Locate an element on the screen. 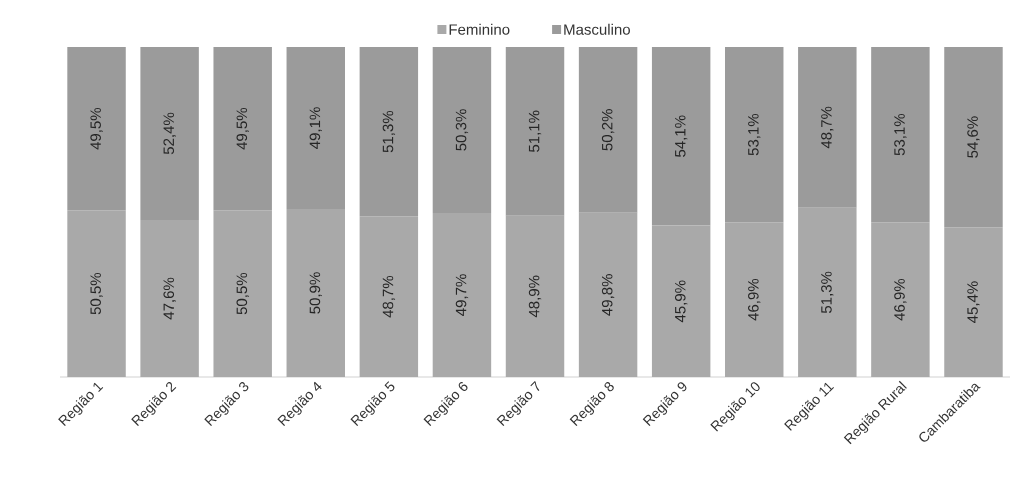  data-label: 54,6% is located at coordinates (973, 137).